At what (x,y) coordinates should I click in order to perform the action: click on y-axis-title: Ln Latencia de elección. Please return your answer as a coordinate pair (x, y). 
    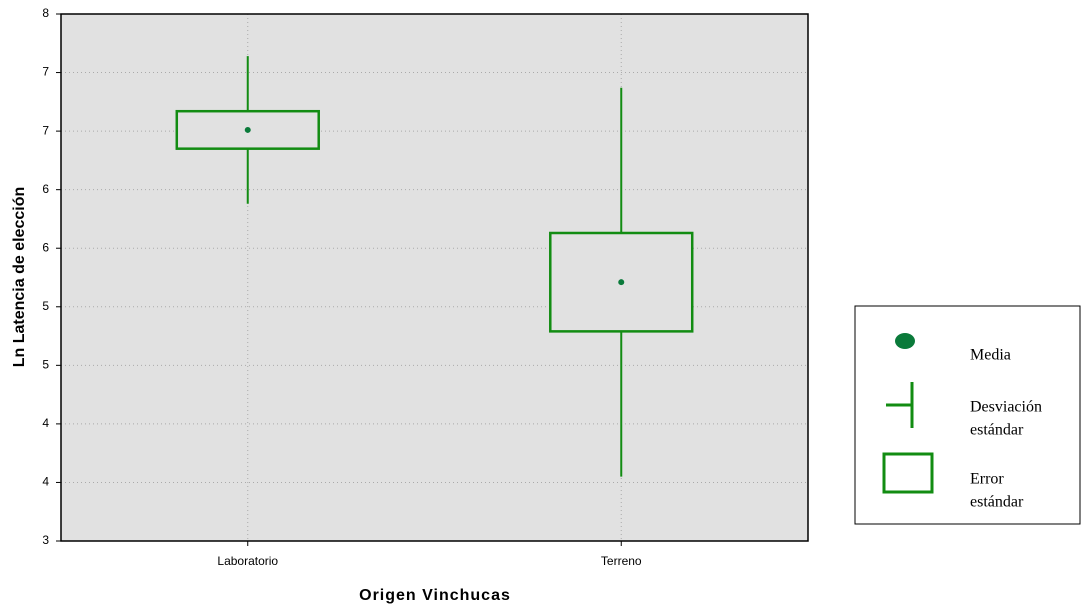
    Looking at the image, I should click on (19, 277).